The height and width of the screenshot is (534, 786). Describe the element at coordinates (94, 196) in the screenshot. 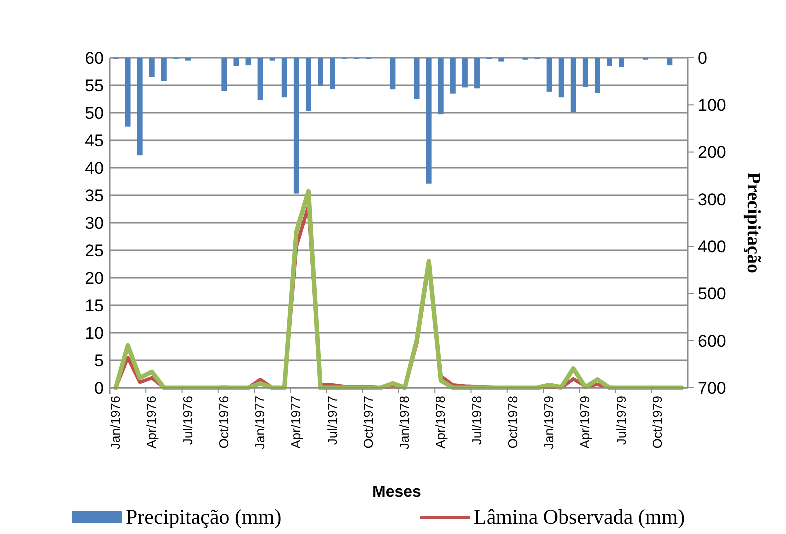

I see `y-tick-label: 35` at that location.